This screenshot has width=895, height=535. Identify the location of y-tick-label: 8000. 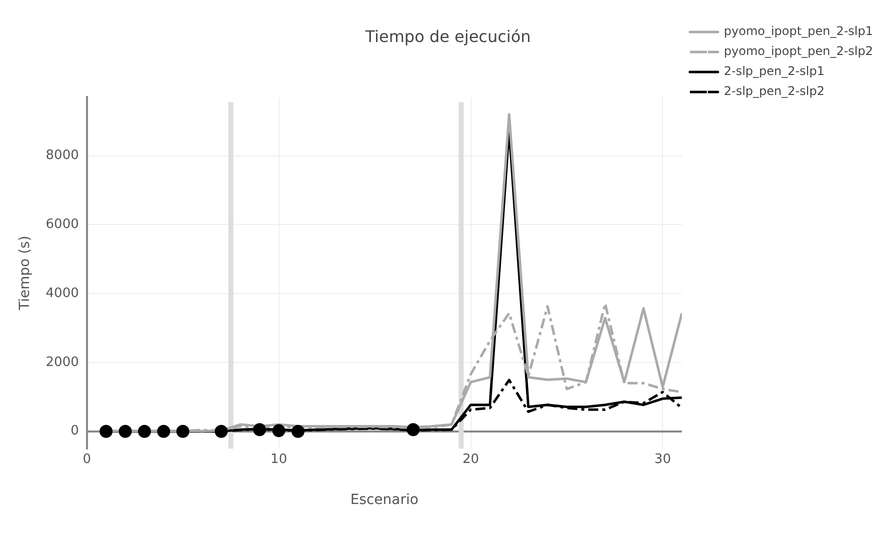
(62, 156).